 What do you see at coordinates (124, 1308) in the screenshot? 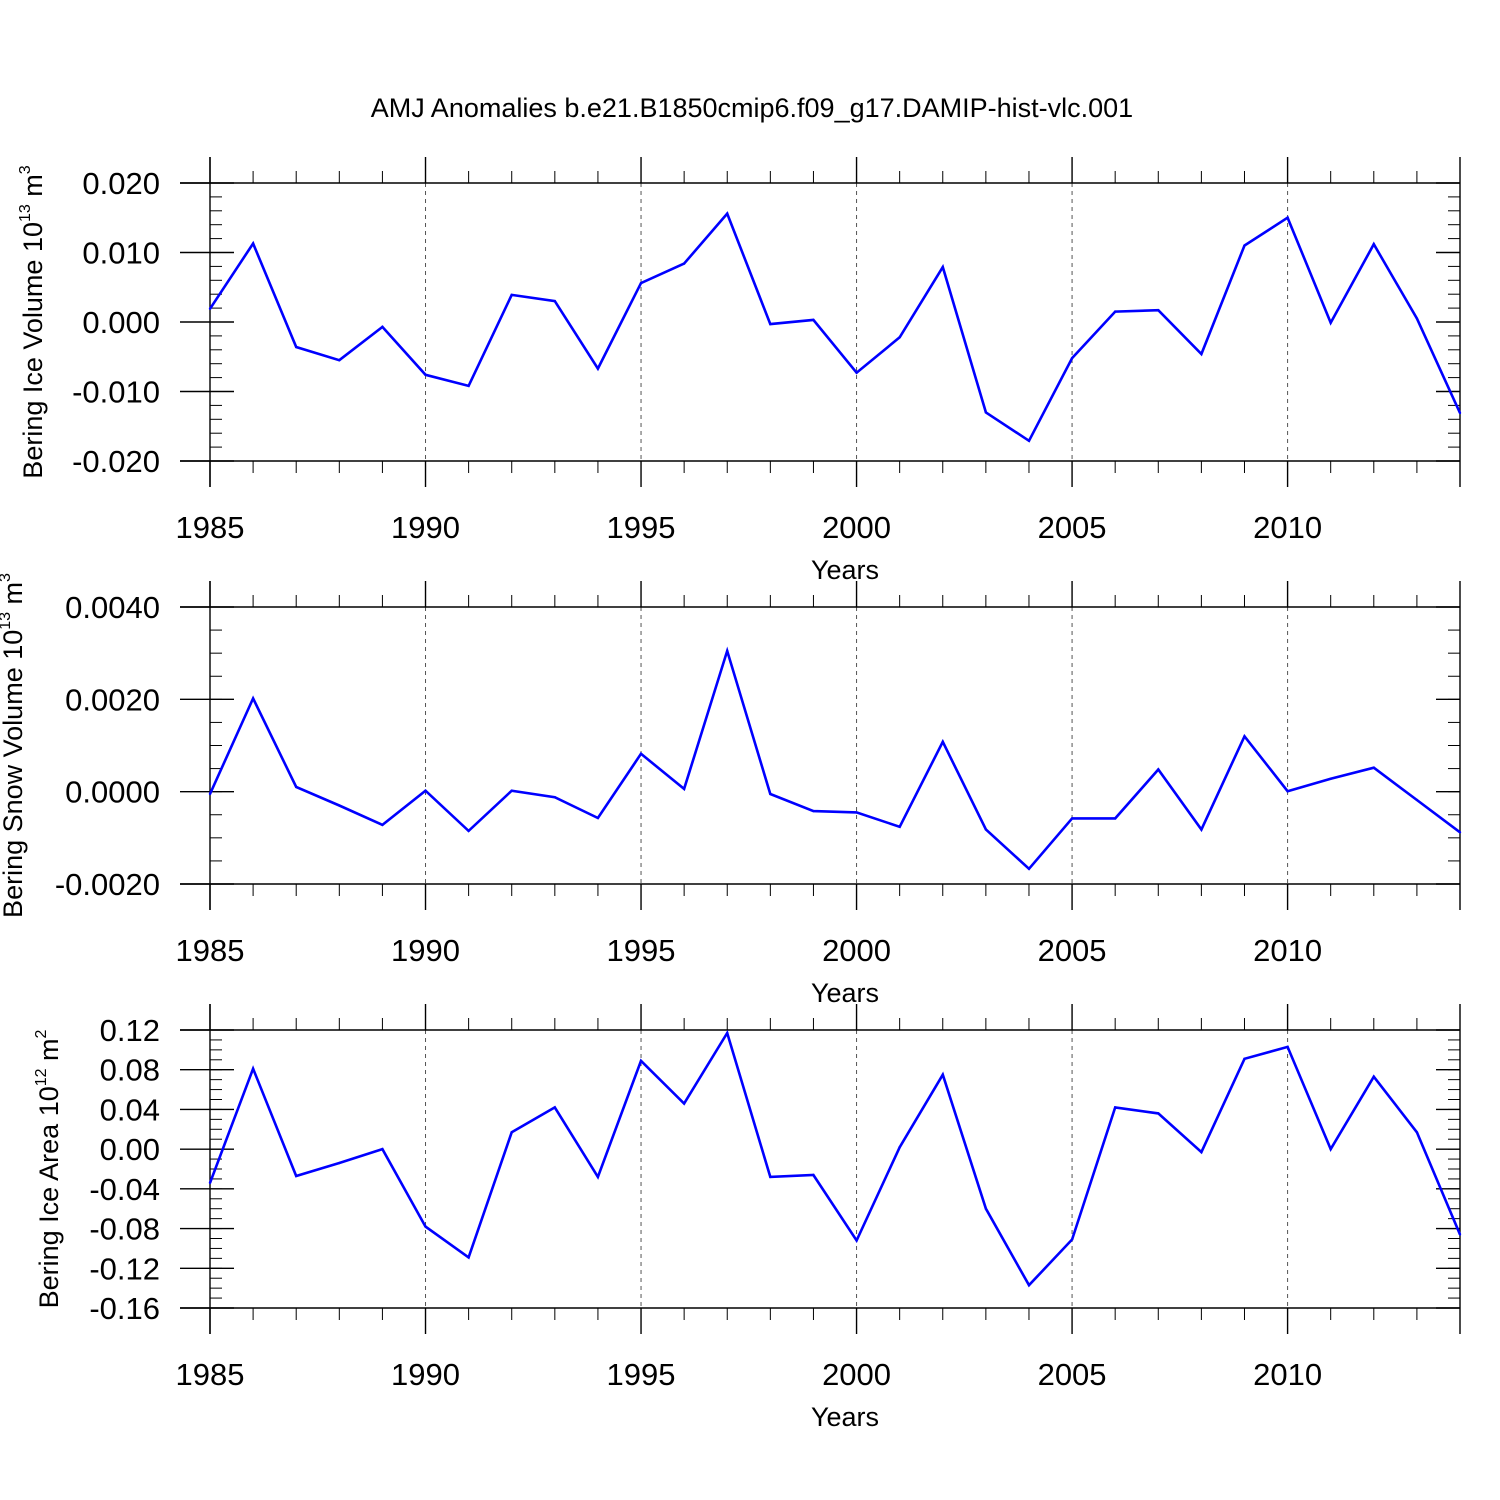
I see `y-tick-label: -0.16` at bounding box center [124, 1308].